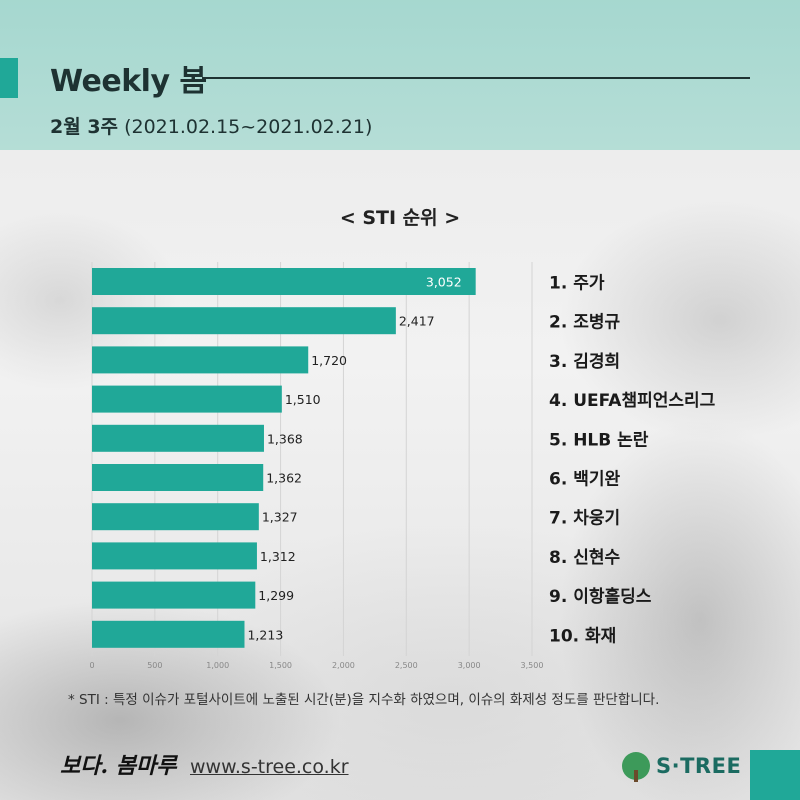 This screenshot has height=800, width=800. What do you see at coordinates (280, 517) in the screenshot?
I see `value-label: 1,327` at bounding box center [280, 517].